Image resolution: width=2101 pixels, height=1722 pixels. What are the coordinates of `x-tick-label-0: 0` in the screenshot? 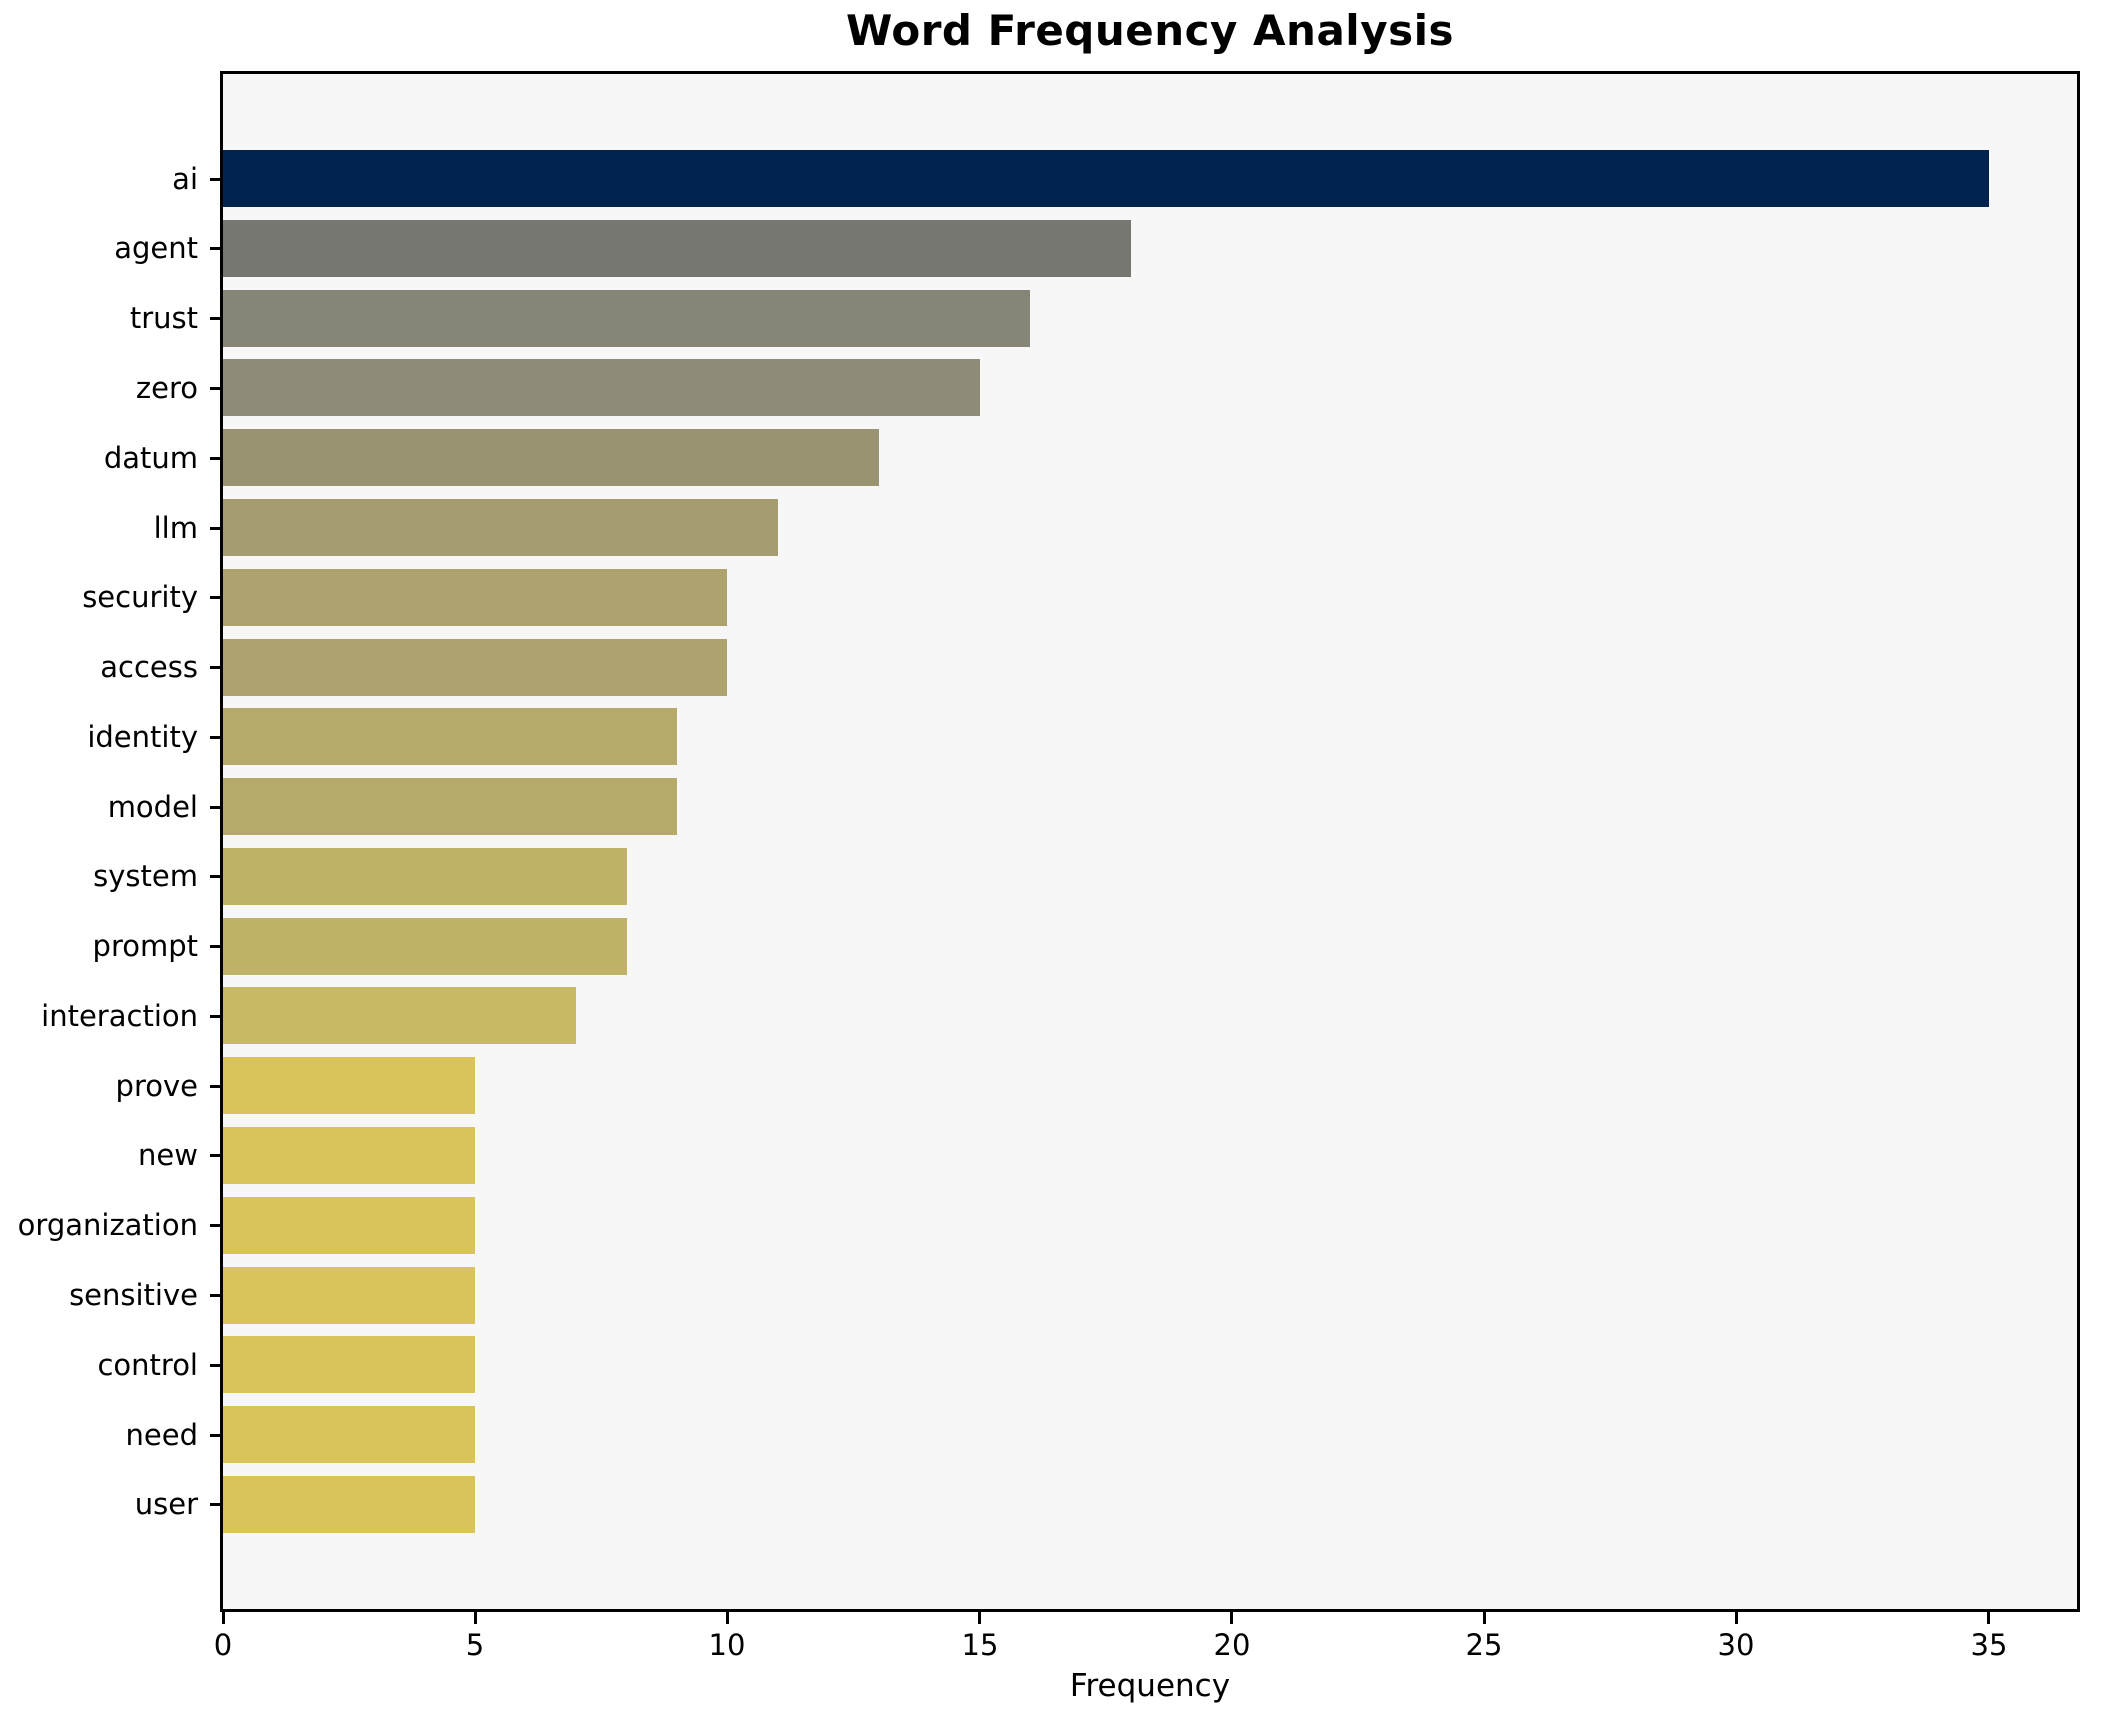 It's located at (223, 1645).